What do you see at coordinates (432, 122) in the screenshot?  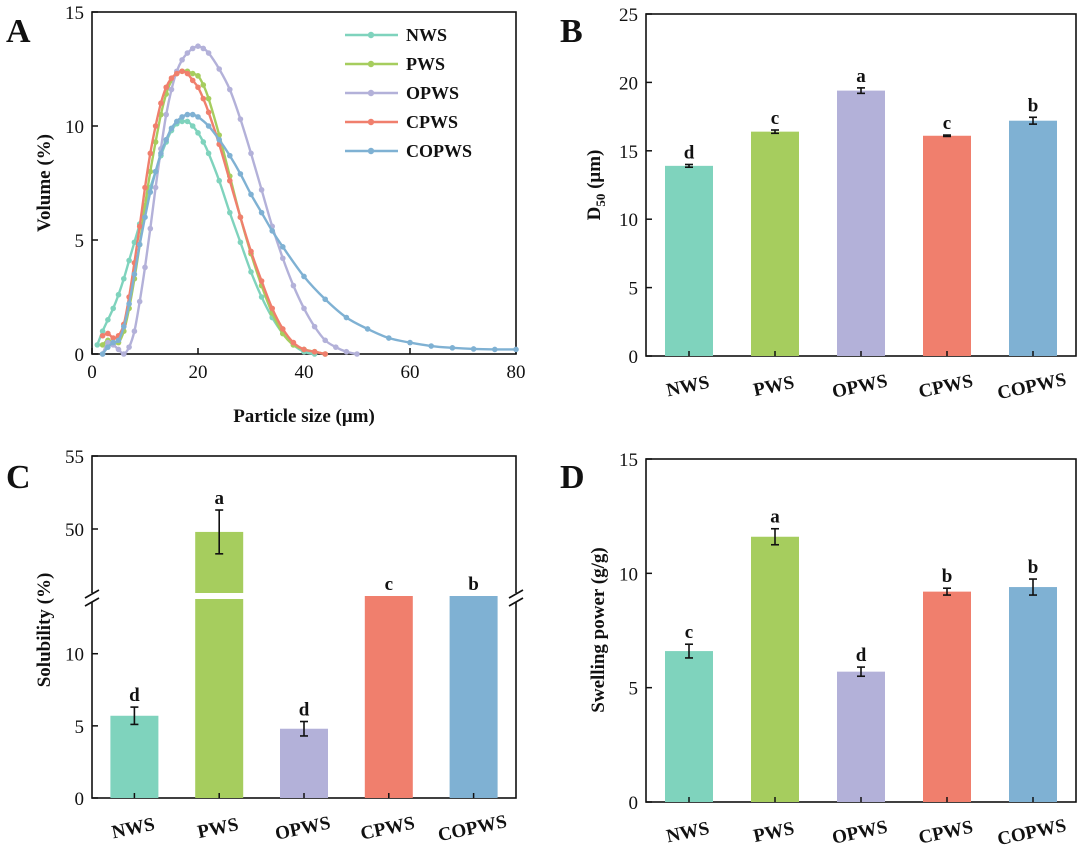 I see `legend-label-cpws: CPWS` at bounding box center [432, 122].